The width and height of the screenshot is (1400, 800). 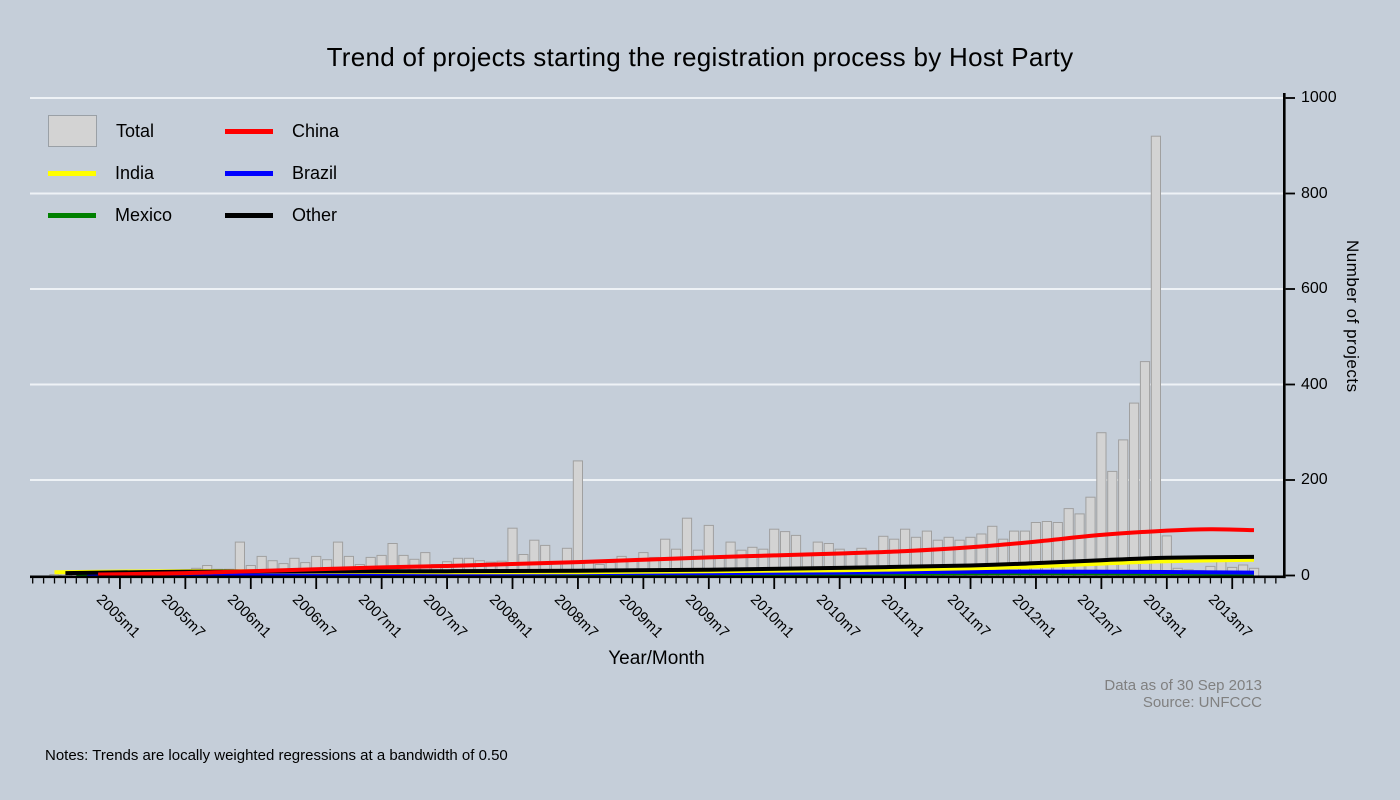 I want to click on x-axis-title: Year/Month, so click(x=656, y=658).